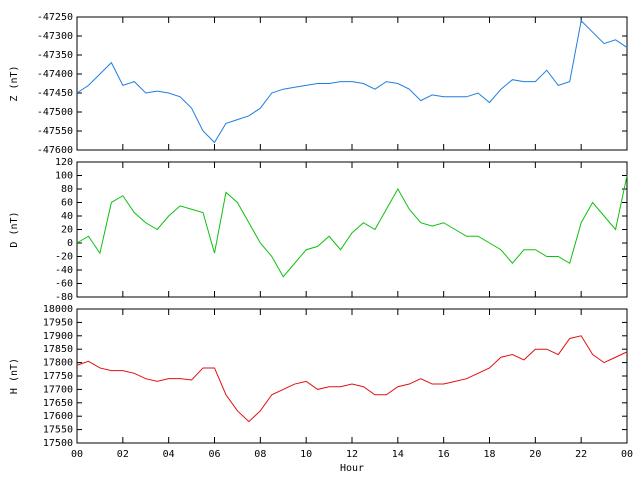 This screenshot has width=640, height=480. Describe the element at coordinates (64, 270) in the screenshot. I see `y-tick-label: -40` at that location.